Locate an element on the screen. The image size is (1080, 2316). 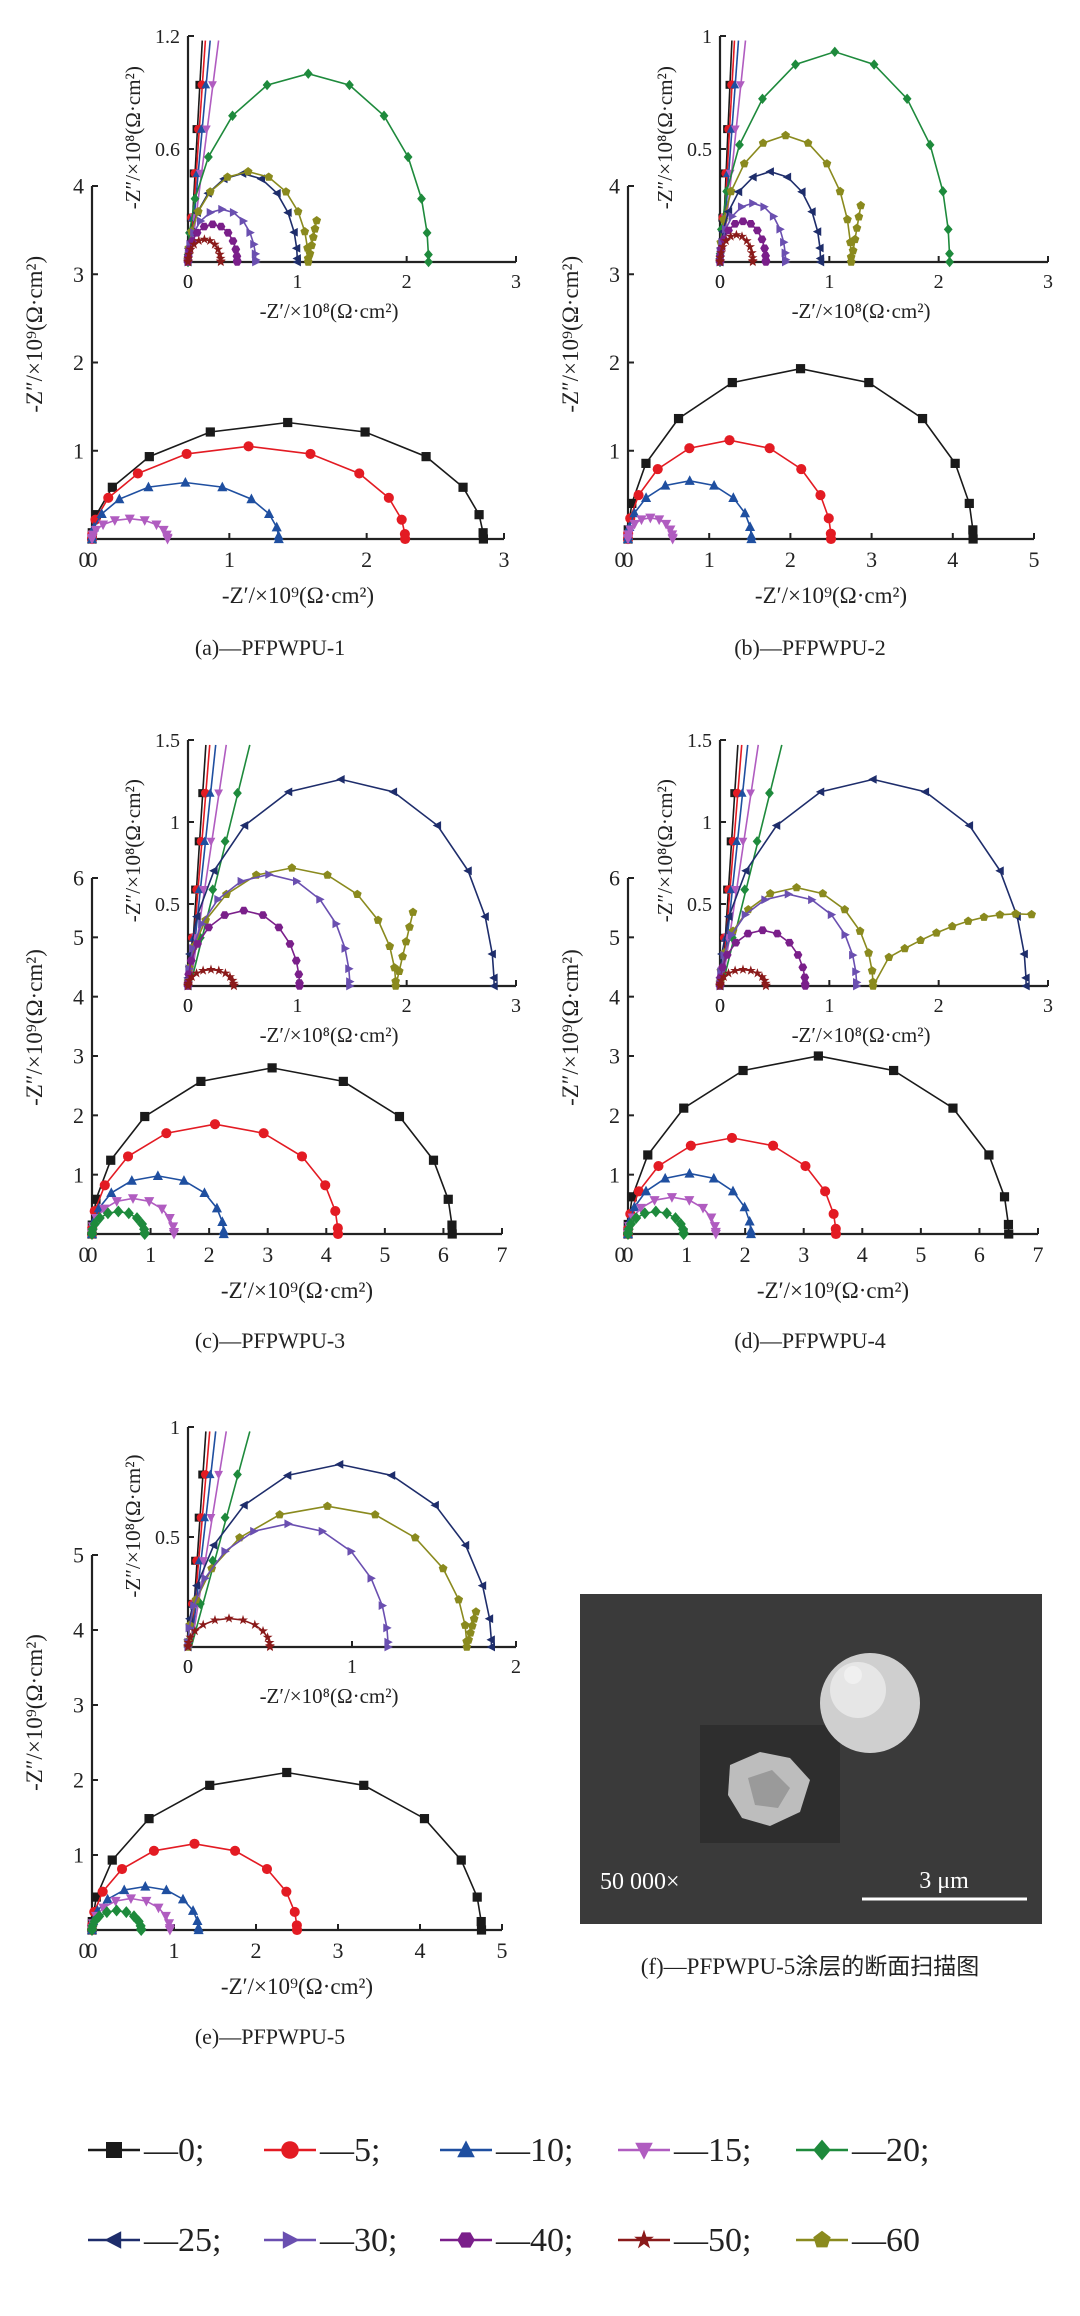
main-y-tick-label: 3 is located at coordinates (614, 274).